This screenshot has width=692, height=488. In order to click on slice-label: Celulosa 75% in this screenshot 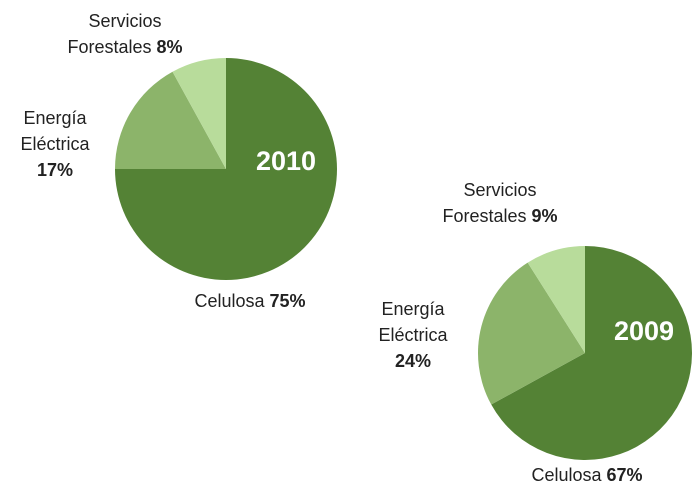, I will do `click(250, 301)`.